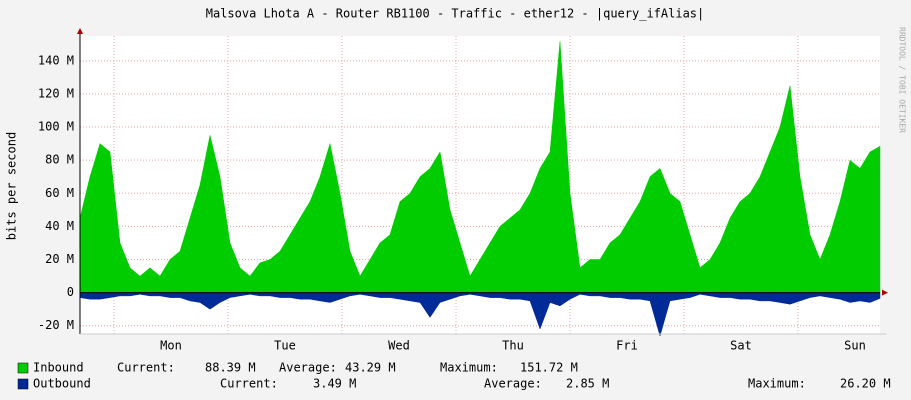 This screenshot has width=911, height=400. Describe the element at coordinates (549, 368) in the screenshot. I see `stat-value: 151.72 M` at that location.